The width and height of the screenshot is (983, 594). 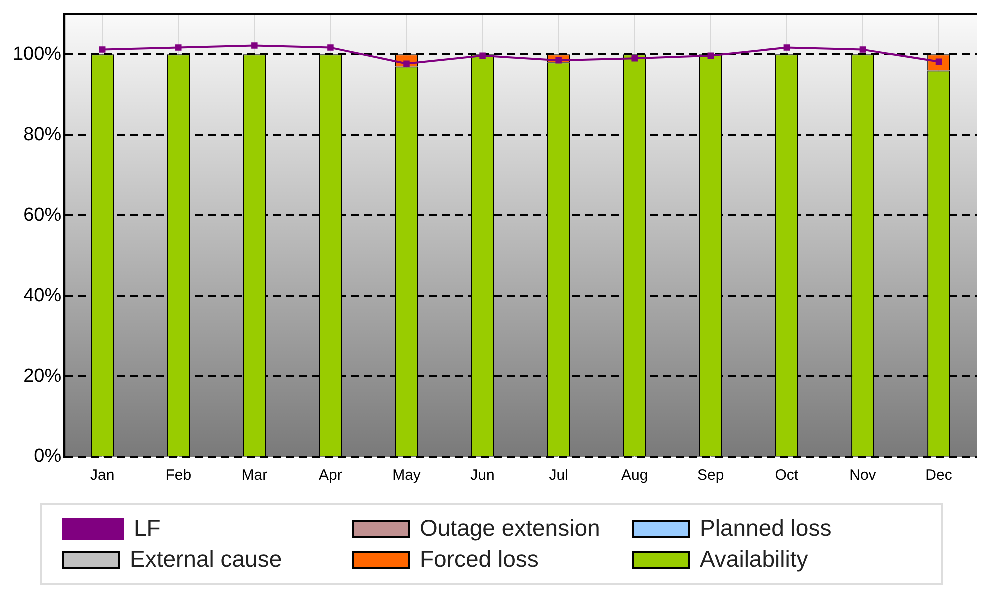 What do you see at coordinates (407, 475) in the screenshot?
I see `x-tick-label: May` at bounding box center [407, 475].